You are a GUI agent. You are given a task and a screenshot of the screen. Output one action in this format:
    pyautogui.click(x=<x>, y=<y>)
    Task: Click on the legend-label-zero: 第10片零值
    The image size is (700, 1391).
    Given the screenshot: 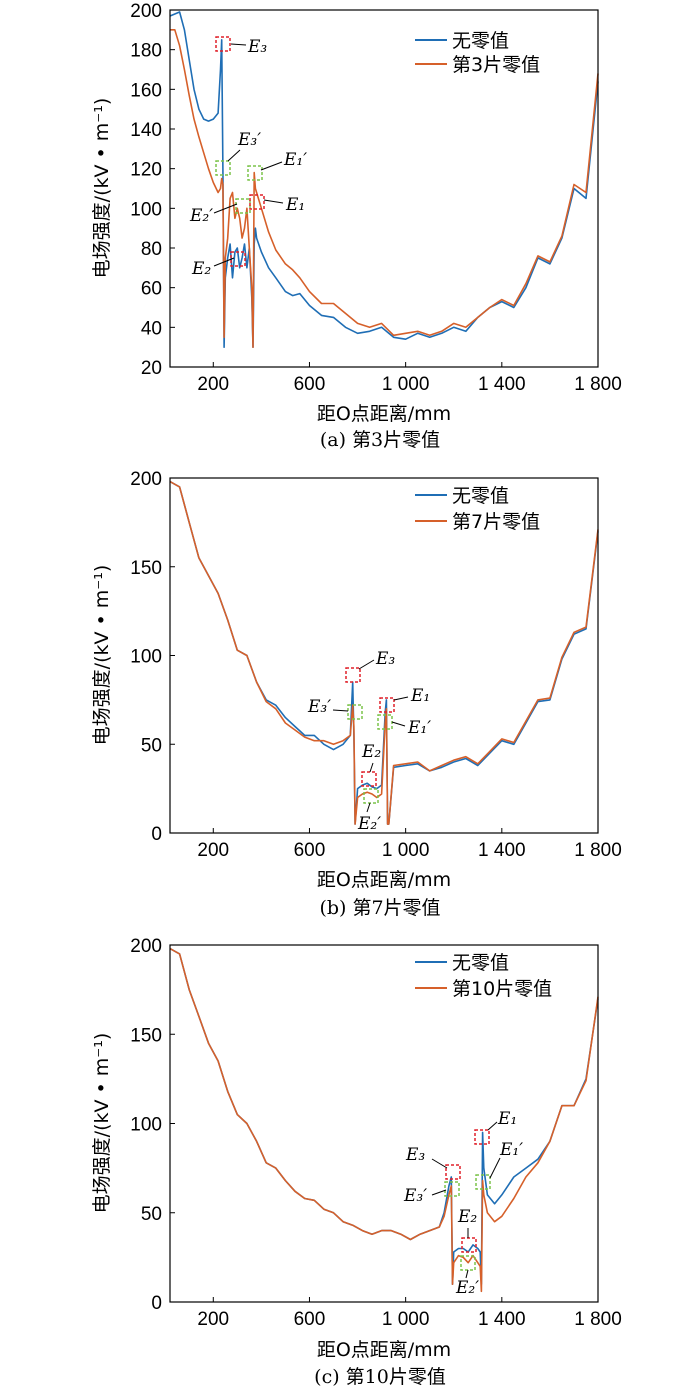 What is the action you would take?
    pyautogui.click(x=502, y=989)
    